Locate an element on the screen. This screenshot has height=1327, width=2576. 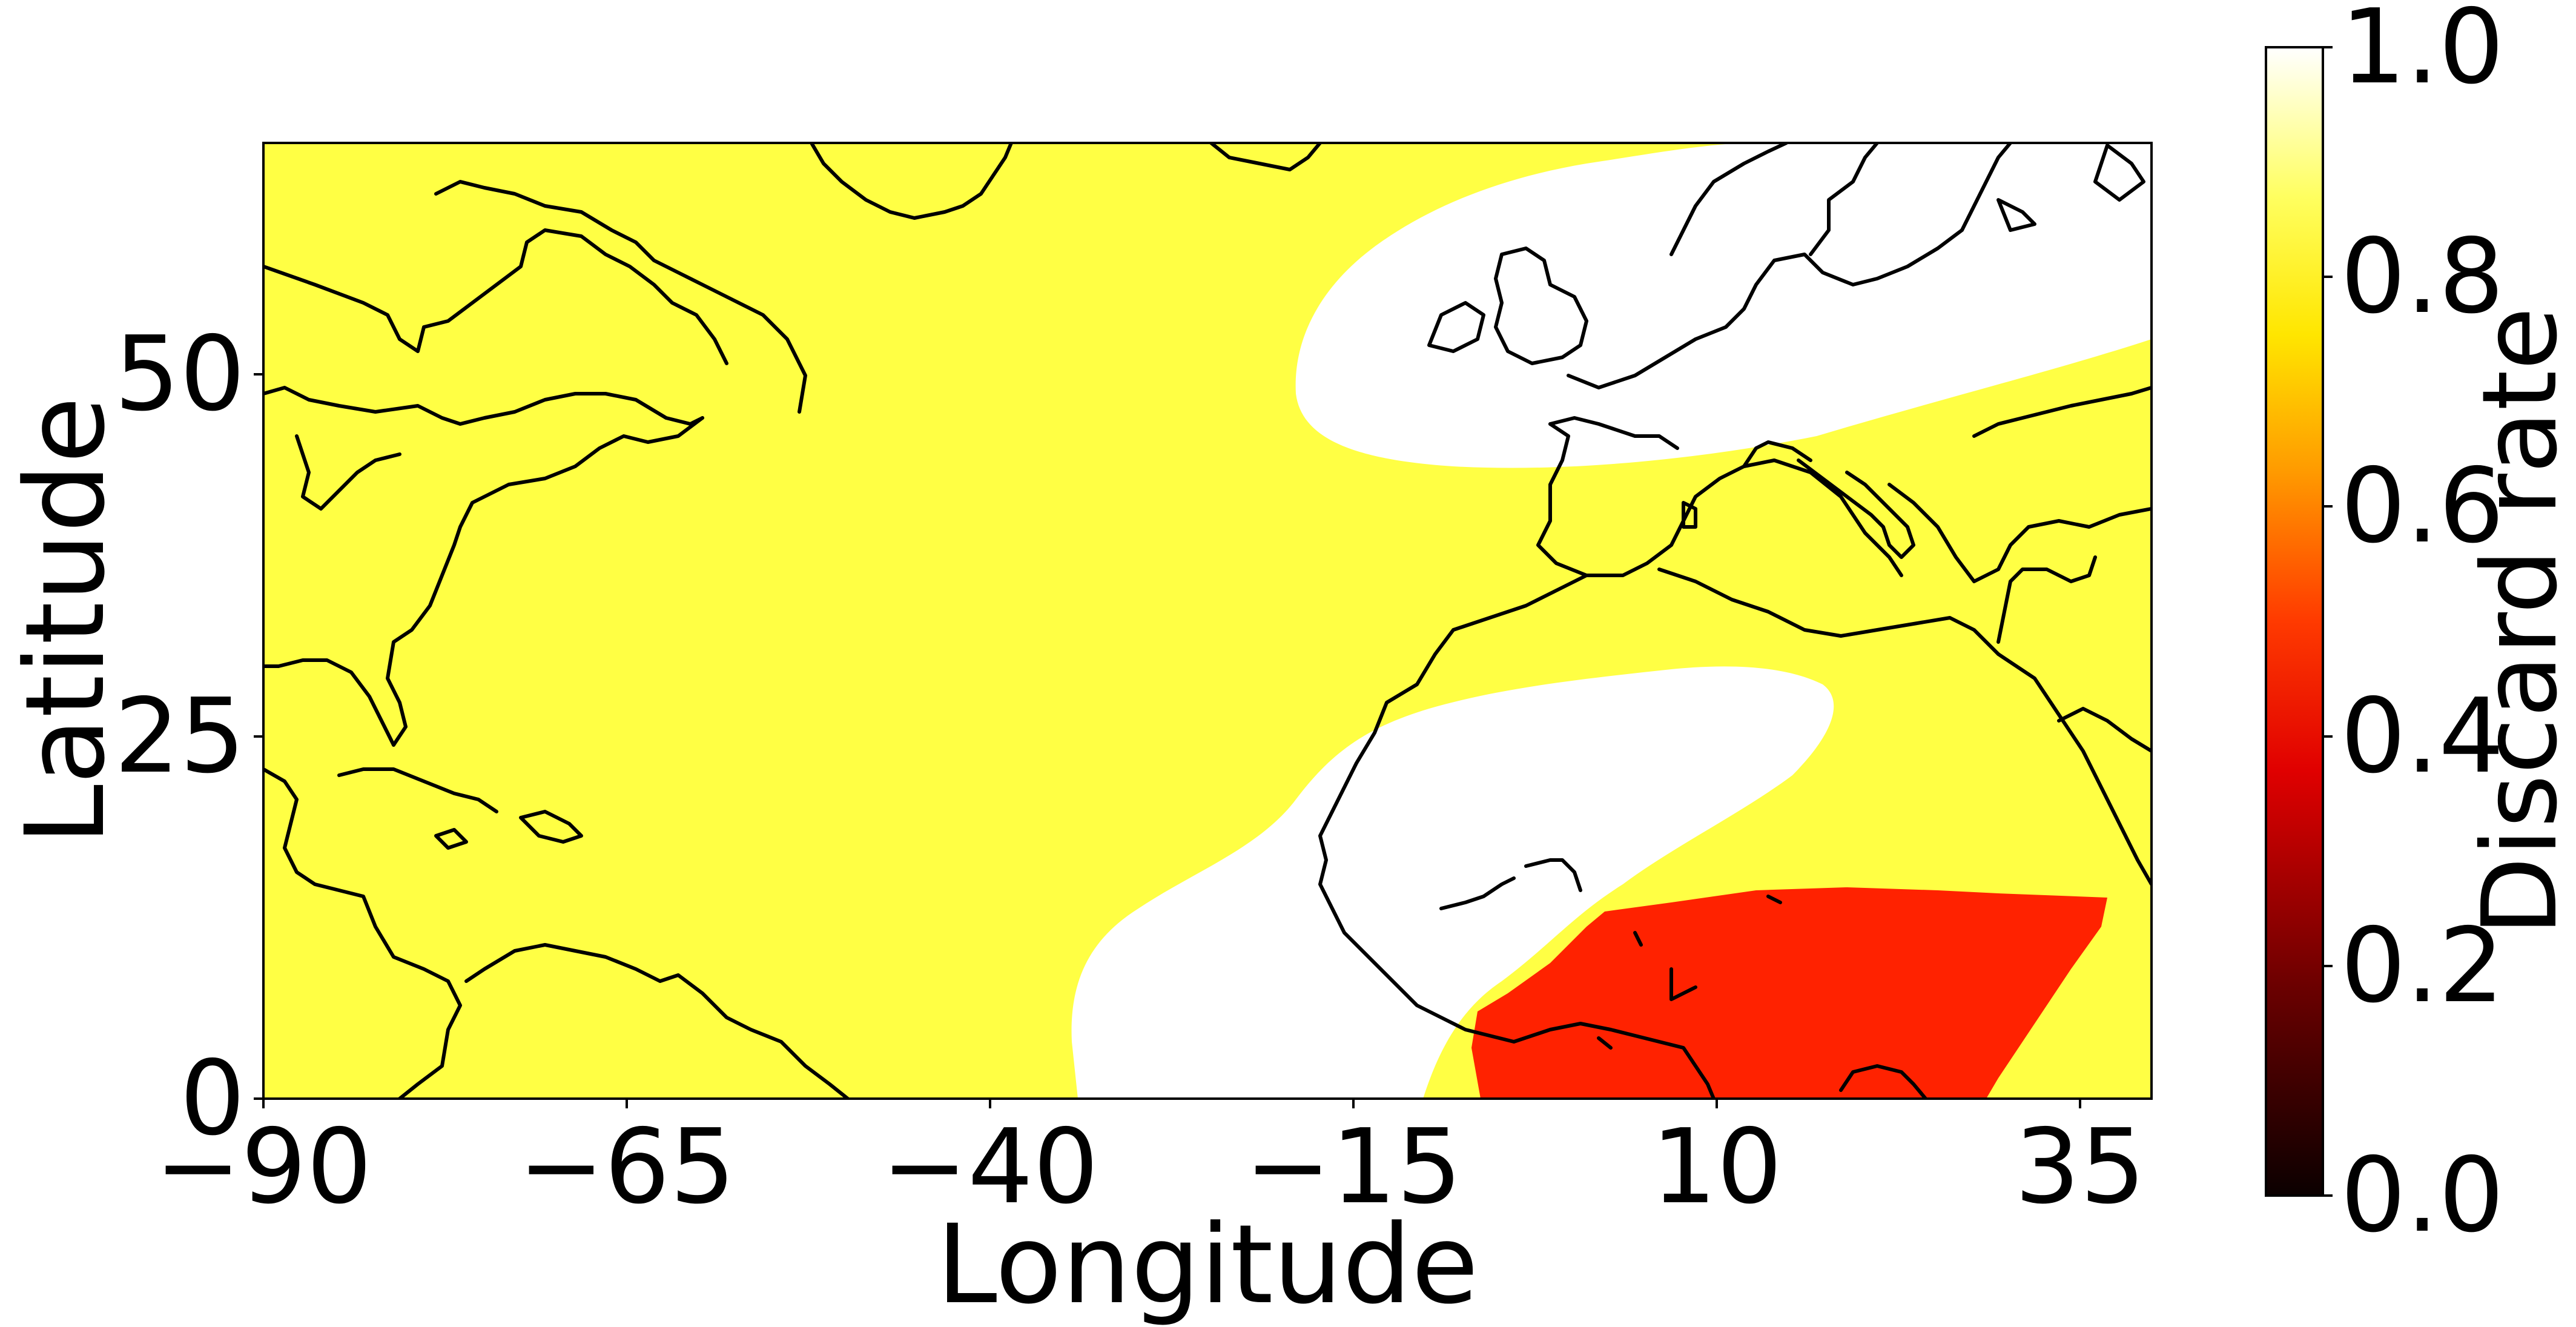
y-axis-label: Latitude is located at coordinates (65, 622).